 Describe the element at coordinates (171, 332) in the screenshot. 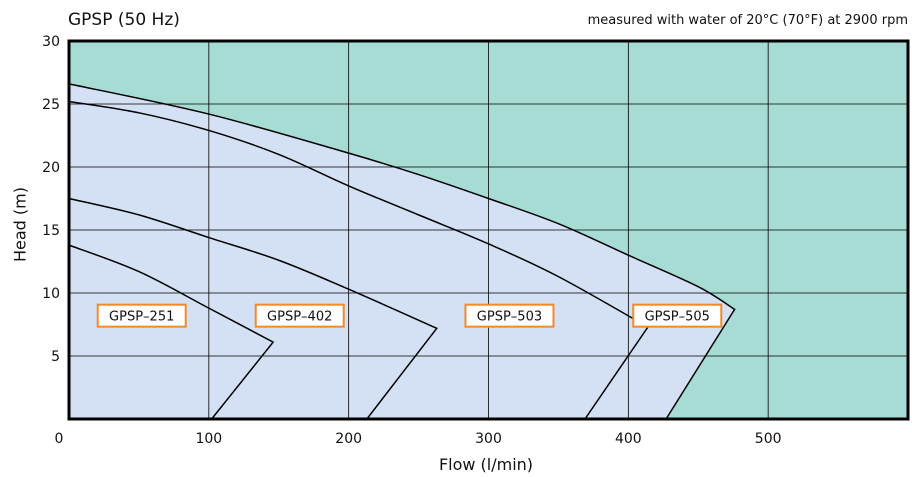

I see `series-line-GPSP–251` at that location.